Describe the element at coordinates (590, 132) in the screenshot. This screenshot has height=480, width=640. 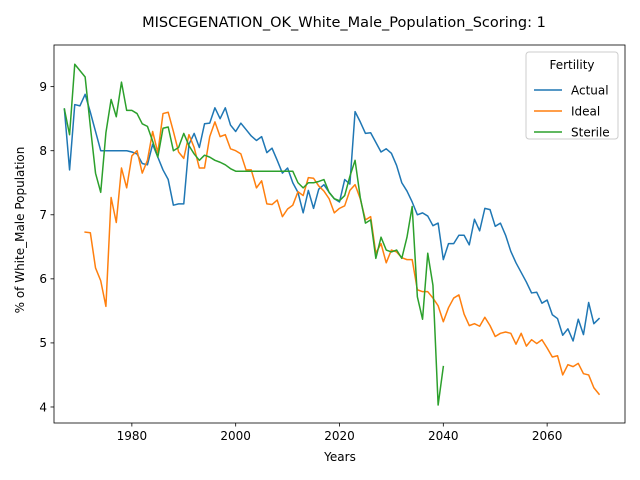
I see `legend-label-sterile: Sterile` at that location.